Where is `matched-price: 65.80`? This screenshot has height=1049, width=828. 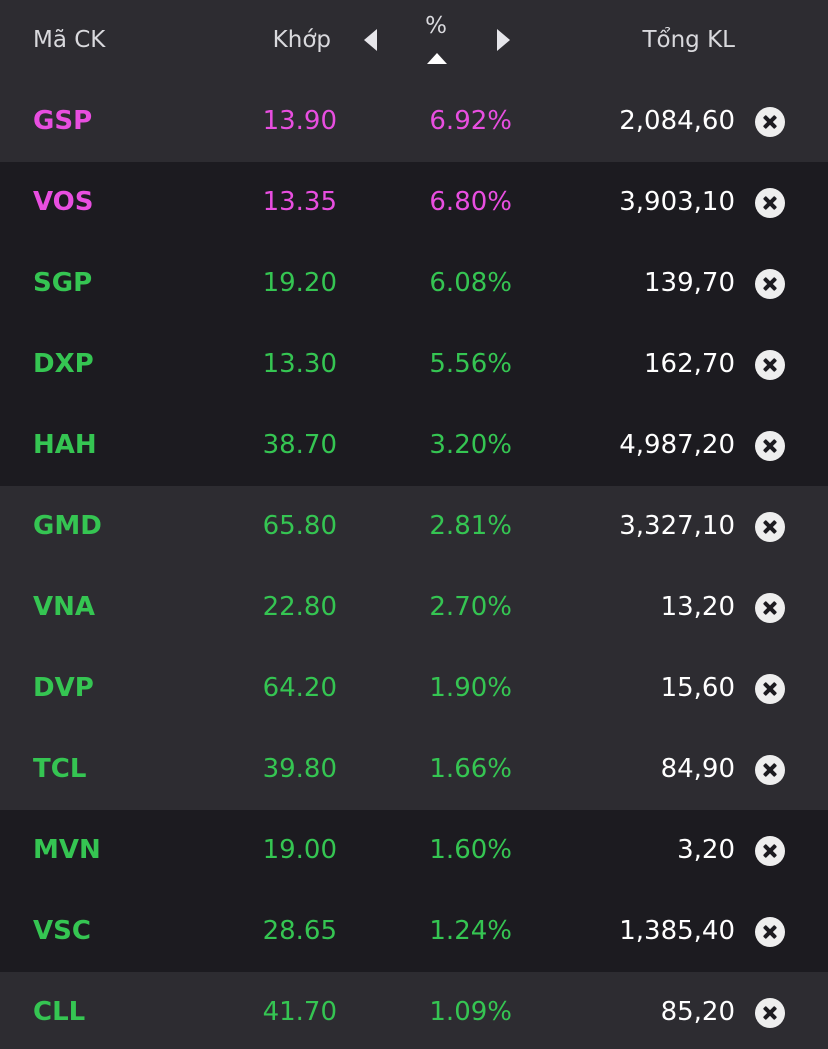
matched-price: 65.80 is located at coordinates (299, 526).